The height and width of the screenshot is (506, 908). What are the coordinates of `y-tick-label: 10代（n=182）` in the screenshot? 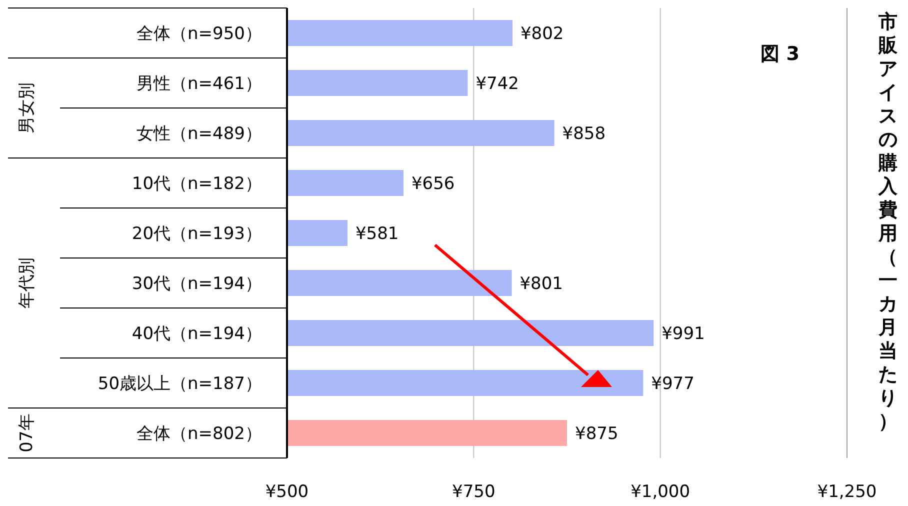 It's located at (197, 184).